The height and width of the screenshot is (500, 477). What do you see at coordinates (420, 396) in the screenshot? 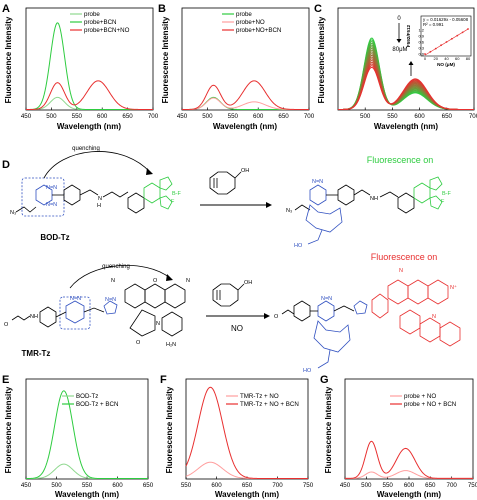
I see `legend-g-0: probe + NO` at bounding box center [420, 396].